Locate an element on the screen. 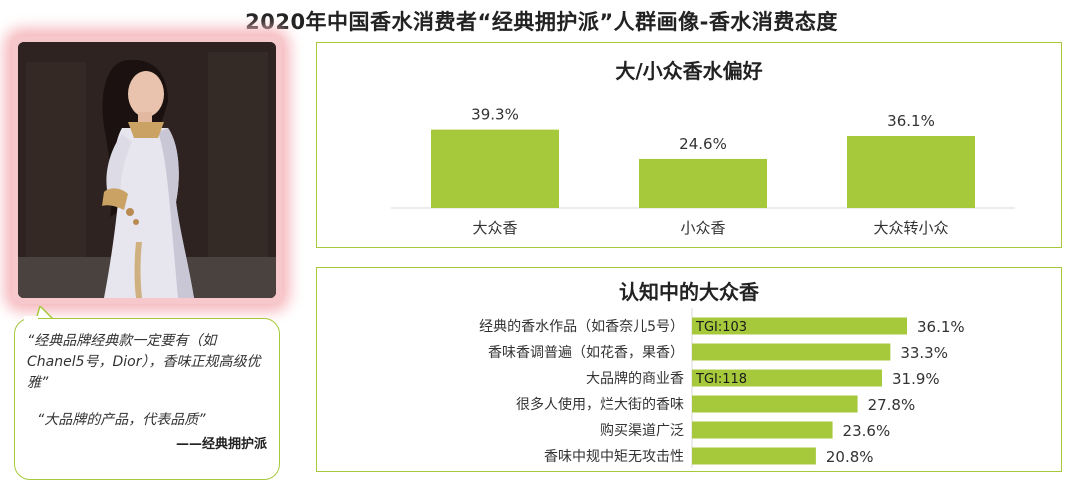 Image resolution: width=1083 pixels, height=490 pixels. consumer-photo-frame is located at coordinates (147, 170).